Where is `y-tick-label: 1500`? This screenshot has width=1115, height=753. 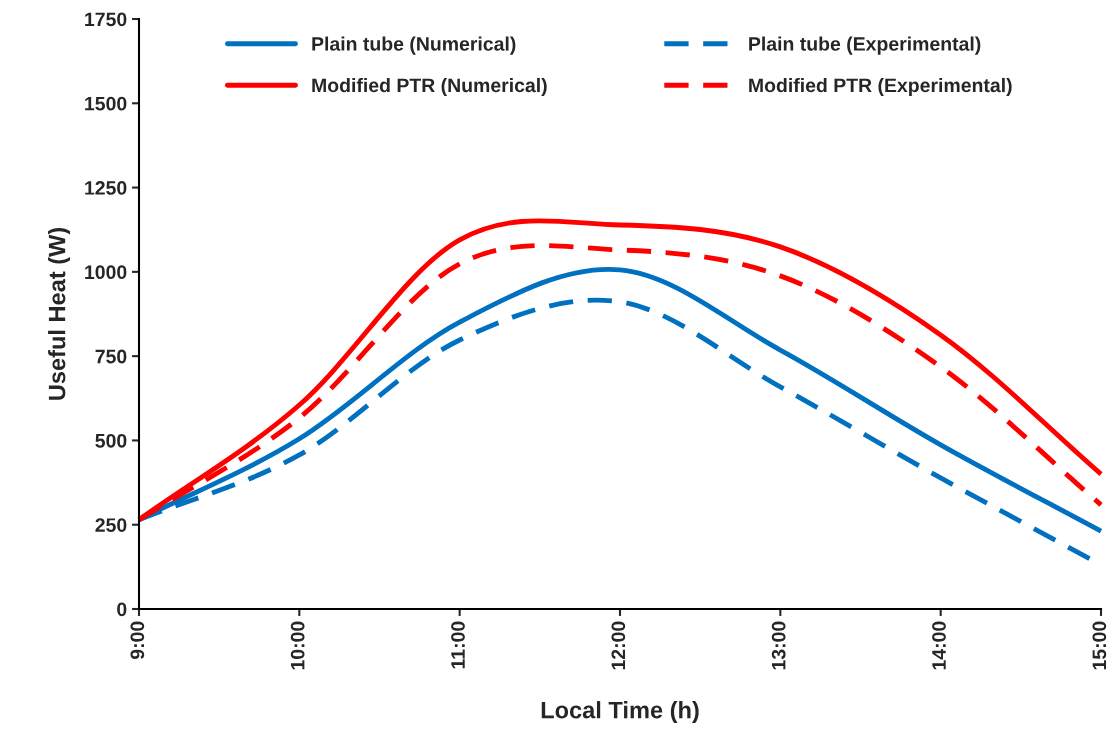 y-tick-label: 1500 is located at coordinates (106, 103).